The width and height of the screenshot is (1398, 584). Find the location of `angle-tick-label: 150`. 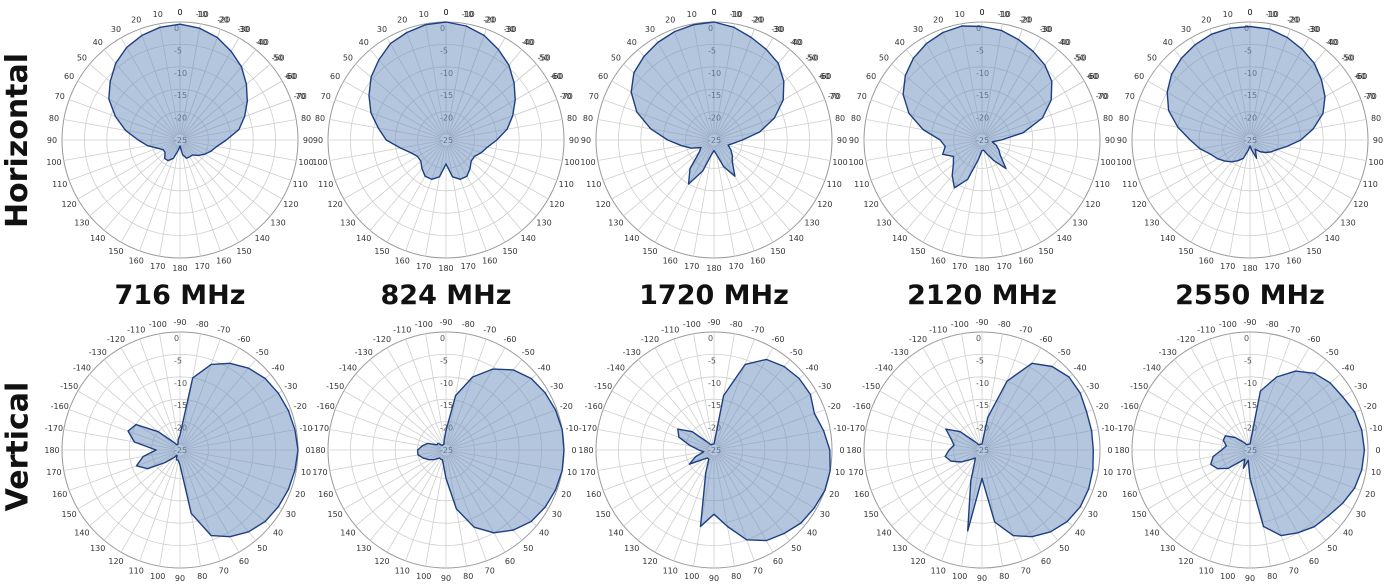

angle-tick-label: 150 is located at coordinates (603, 514).